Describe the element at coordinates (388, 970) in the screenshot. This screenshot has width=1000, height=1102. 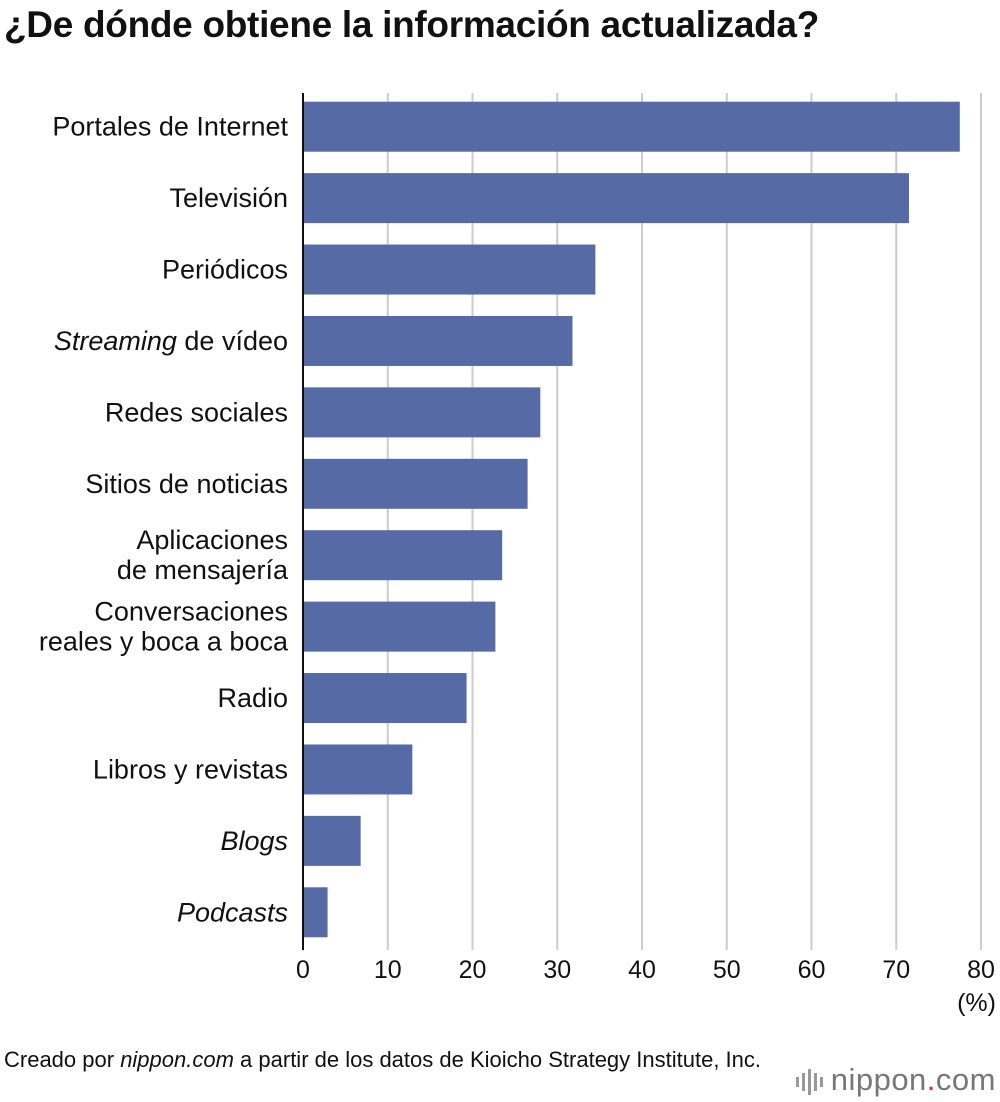
I see `x-tick-label-10: 10` at that location.